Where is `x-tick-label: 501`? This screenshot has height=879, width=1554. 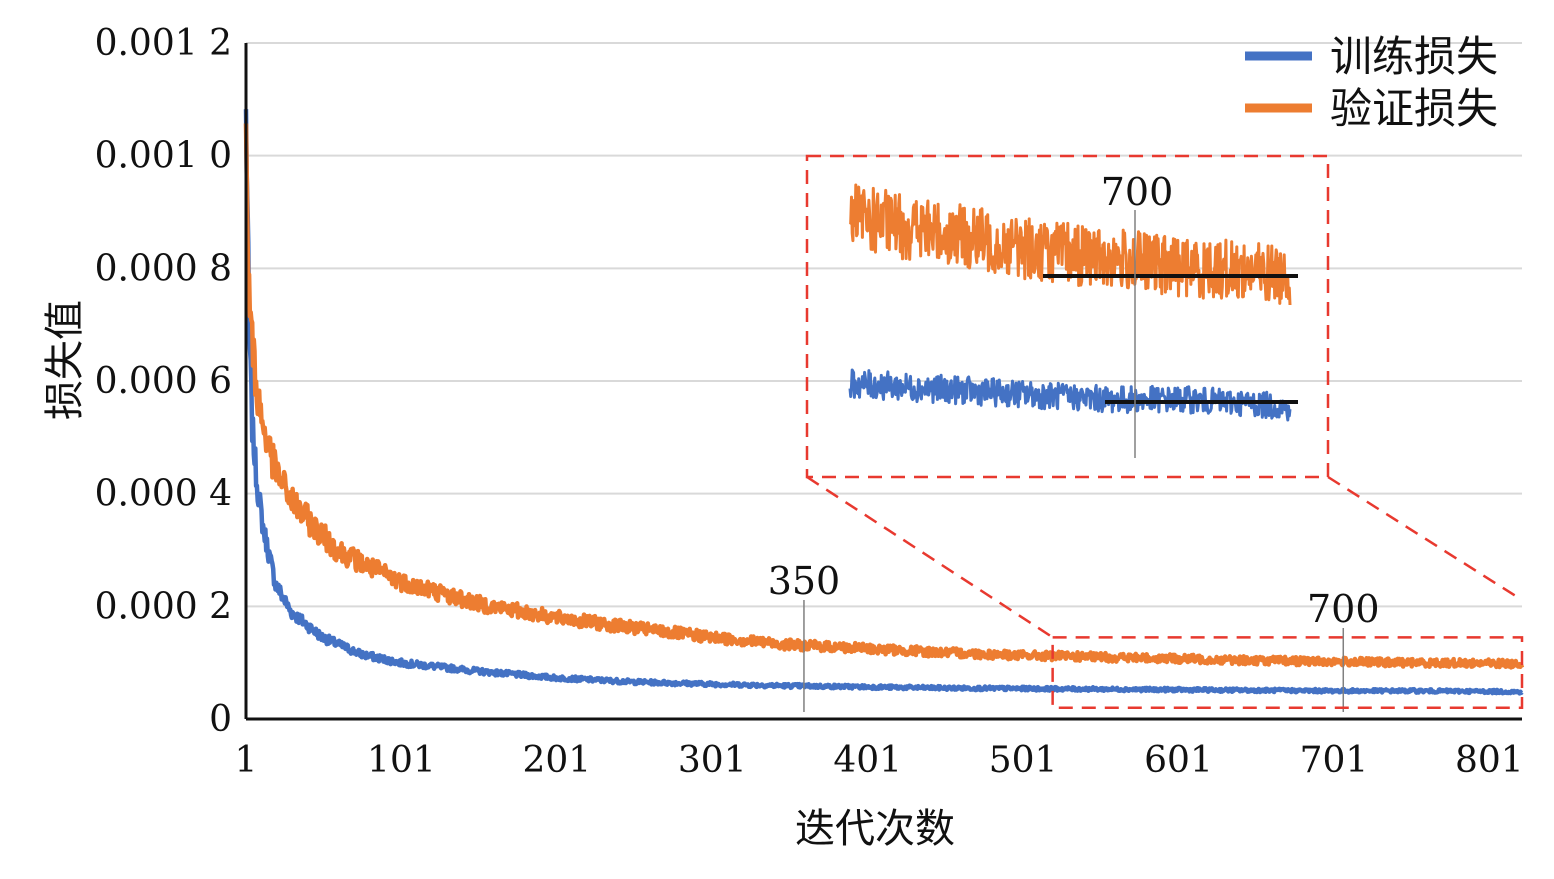 x-tick-label: 501 is located at coordinates (1023, 760).